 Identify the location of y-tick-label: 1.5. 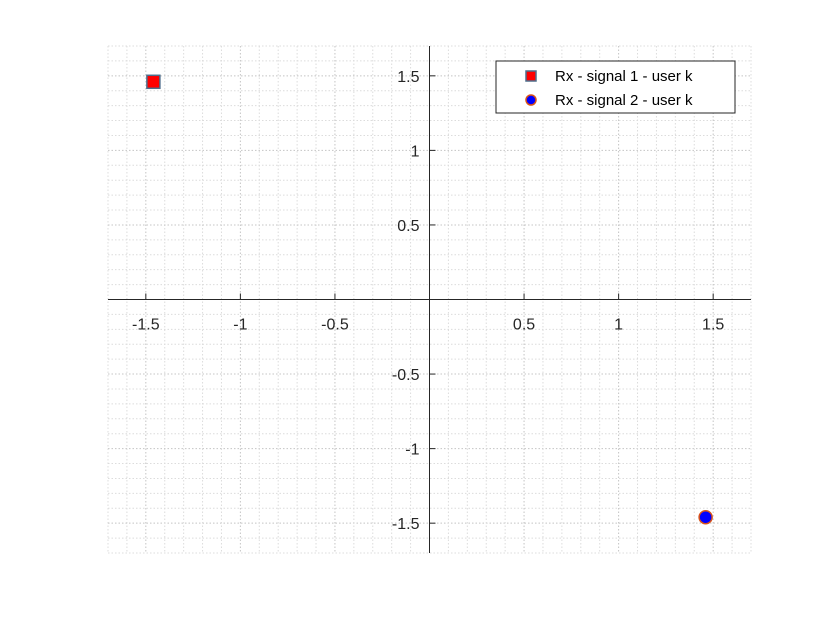
(408, 77).